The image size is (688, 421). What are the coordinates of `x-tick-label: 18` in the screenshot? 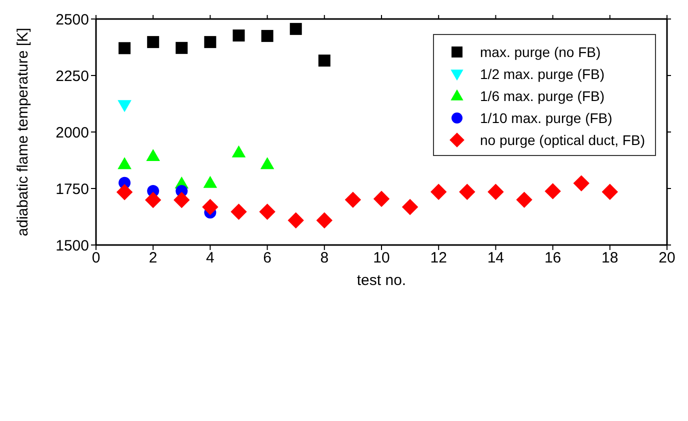 It's located at (610, 258).